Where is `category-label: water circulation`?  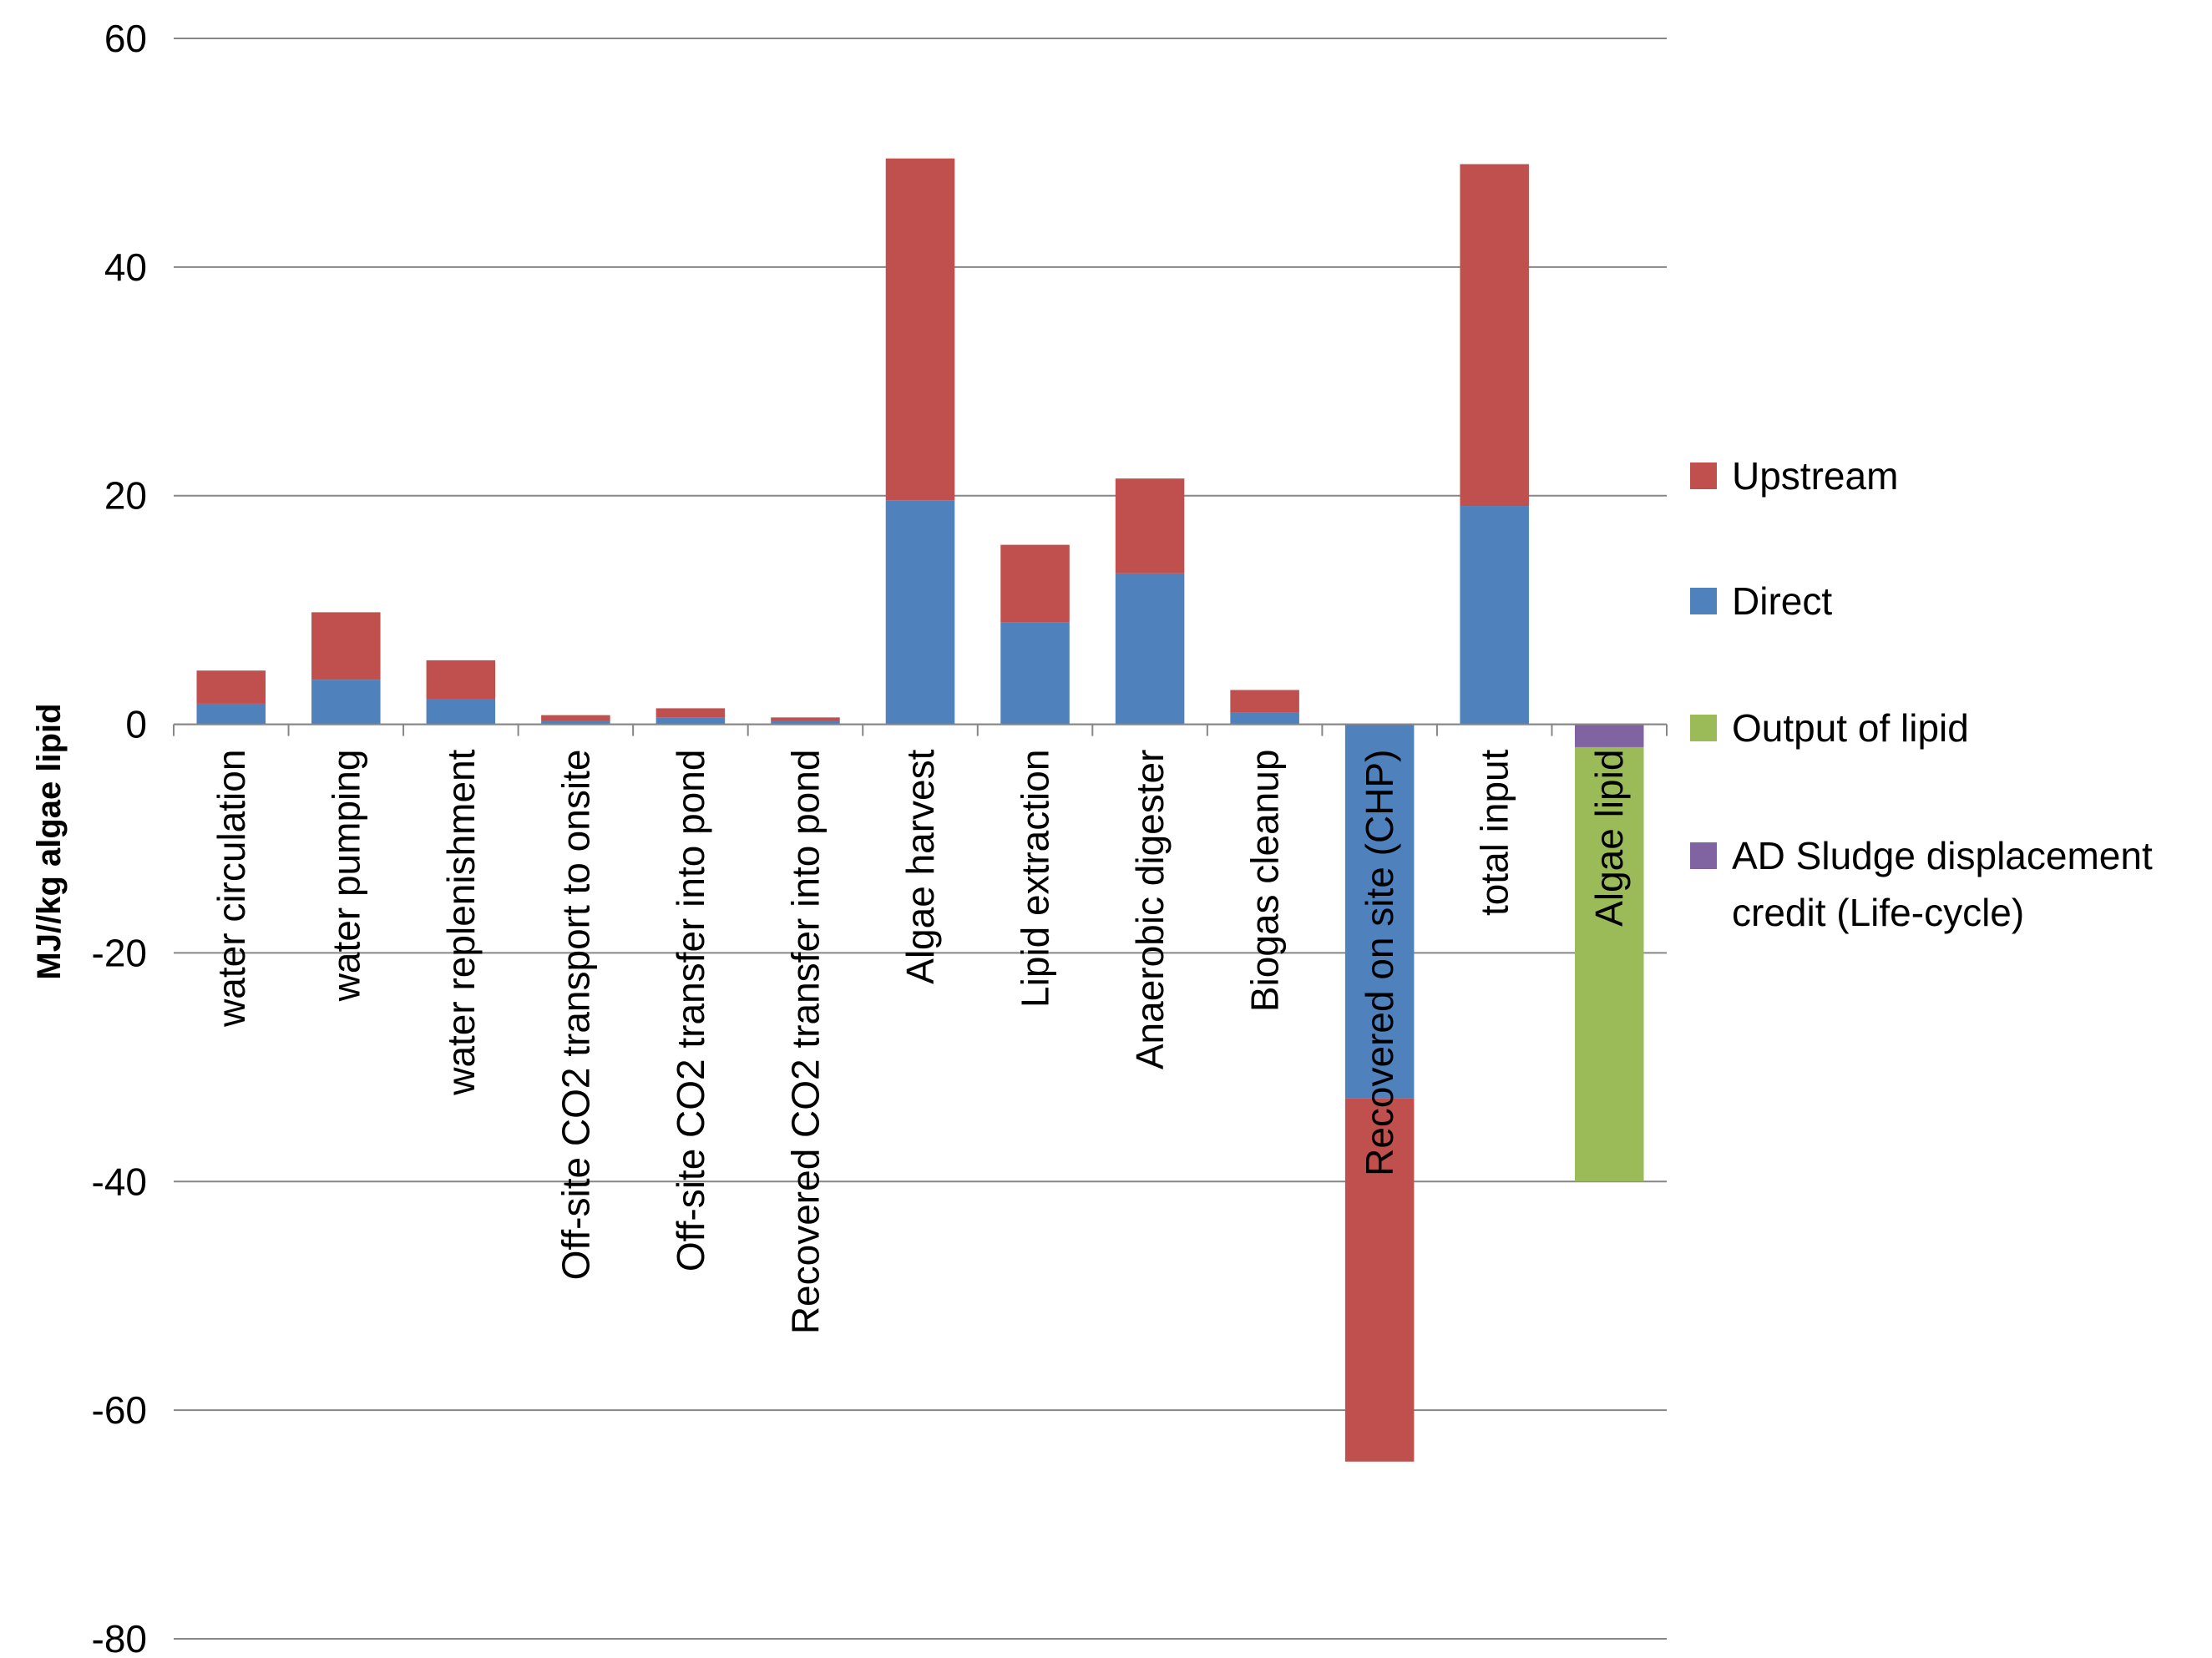 category-label: water circulation is located at coordinates (231, 889).